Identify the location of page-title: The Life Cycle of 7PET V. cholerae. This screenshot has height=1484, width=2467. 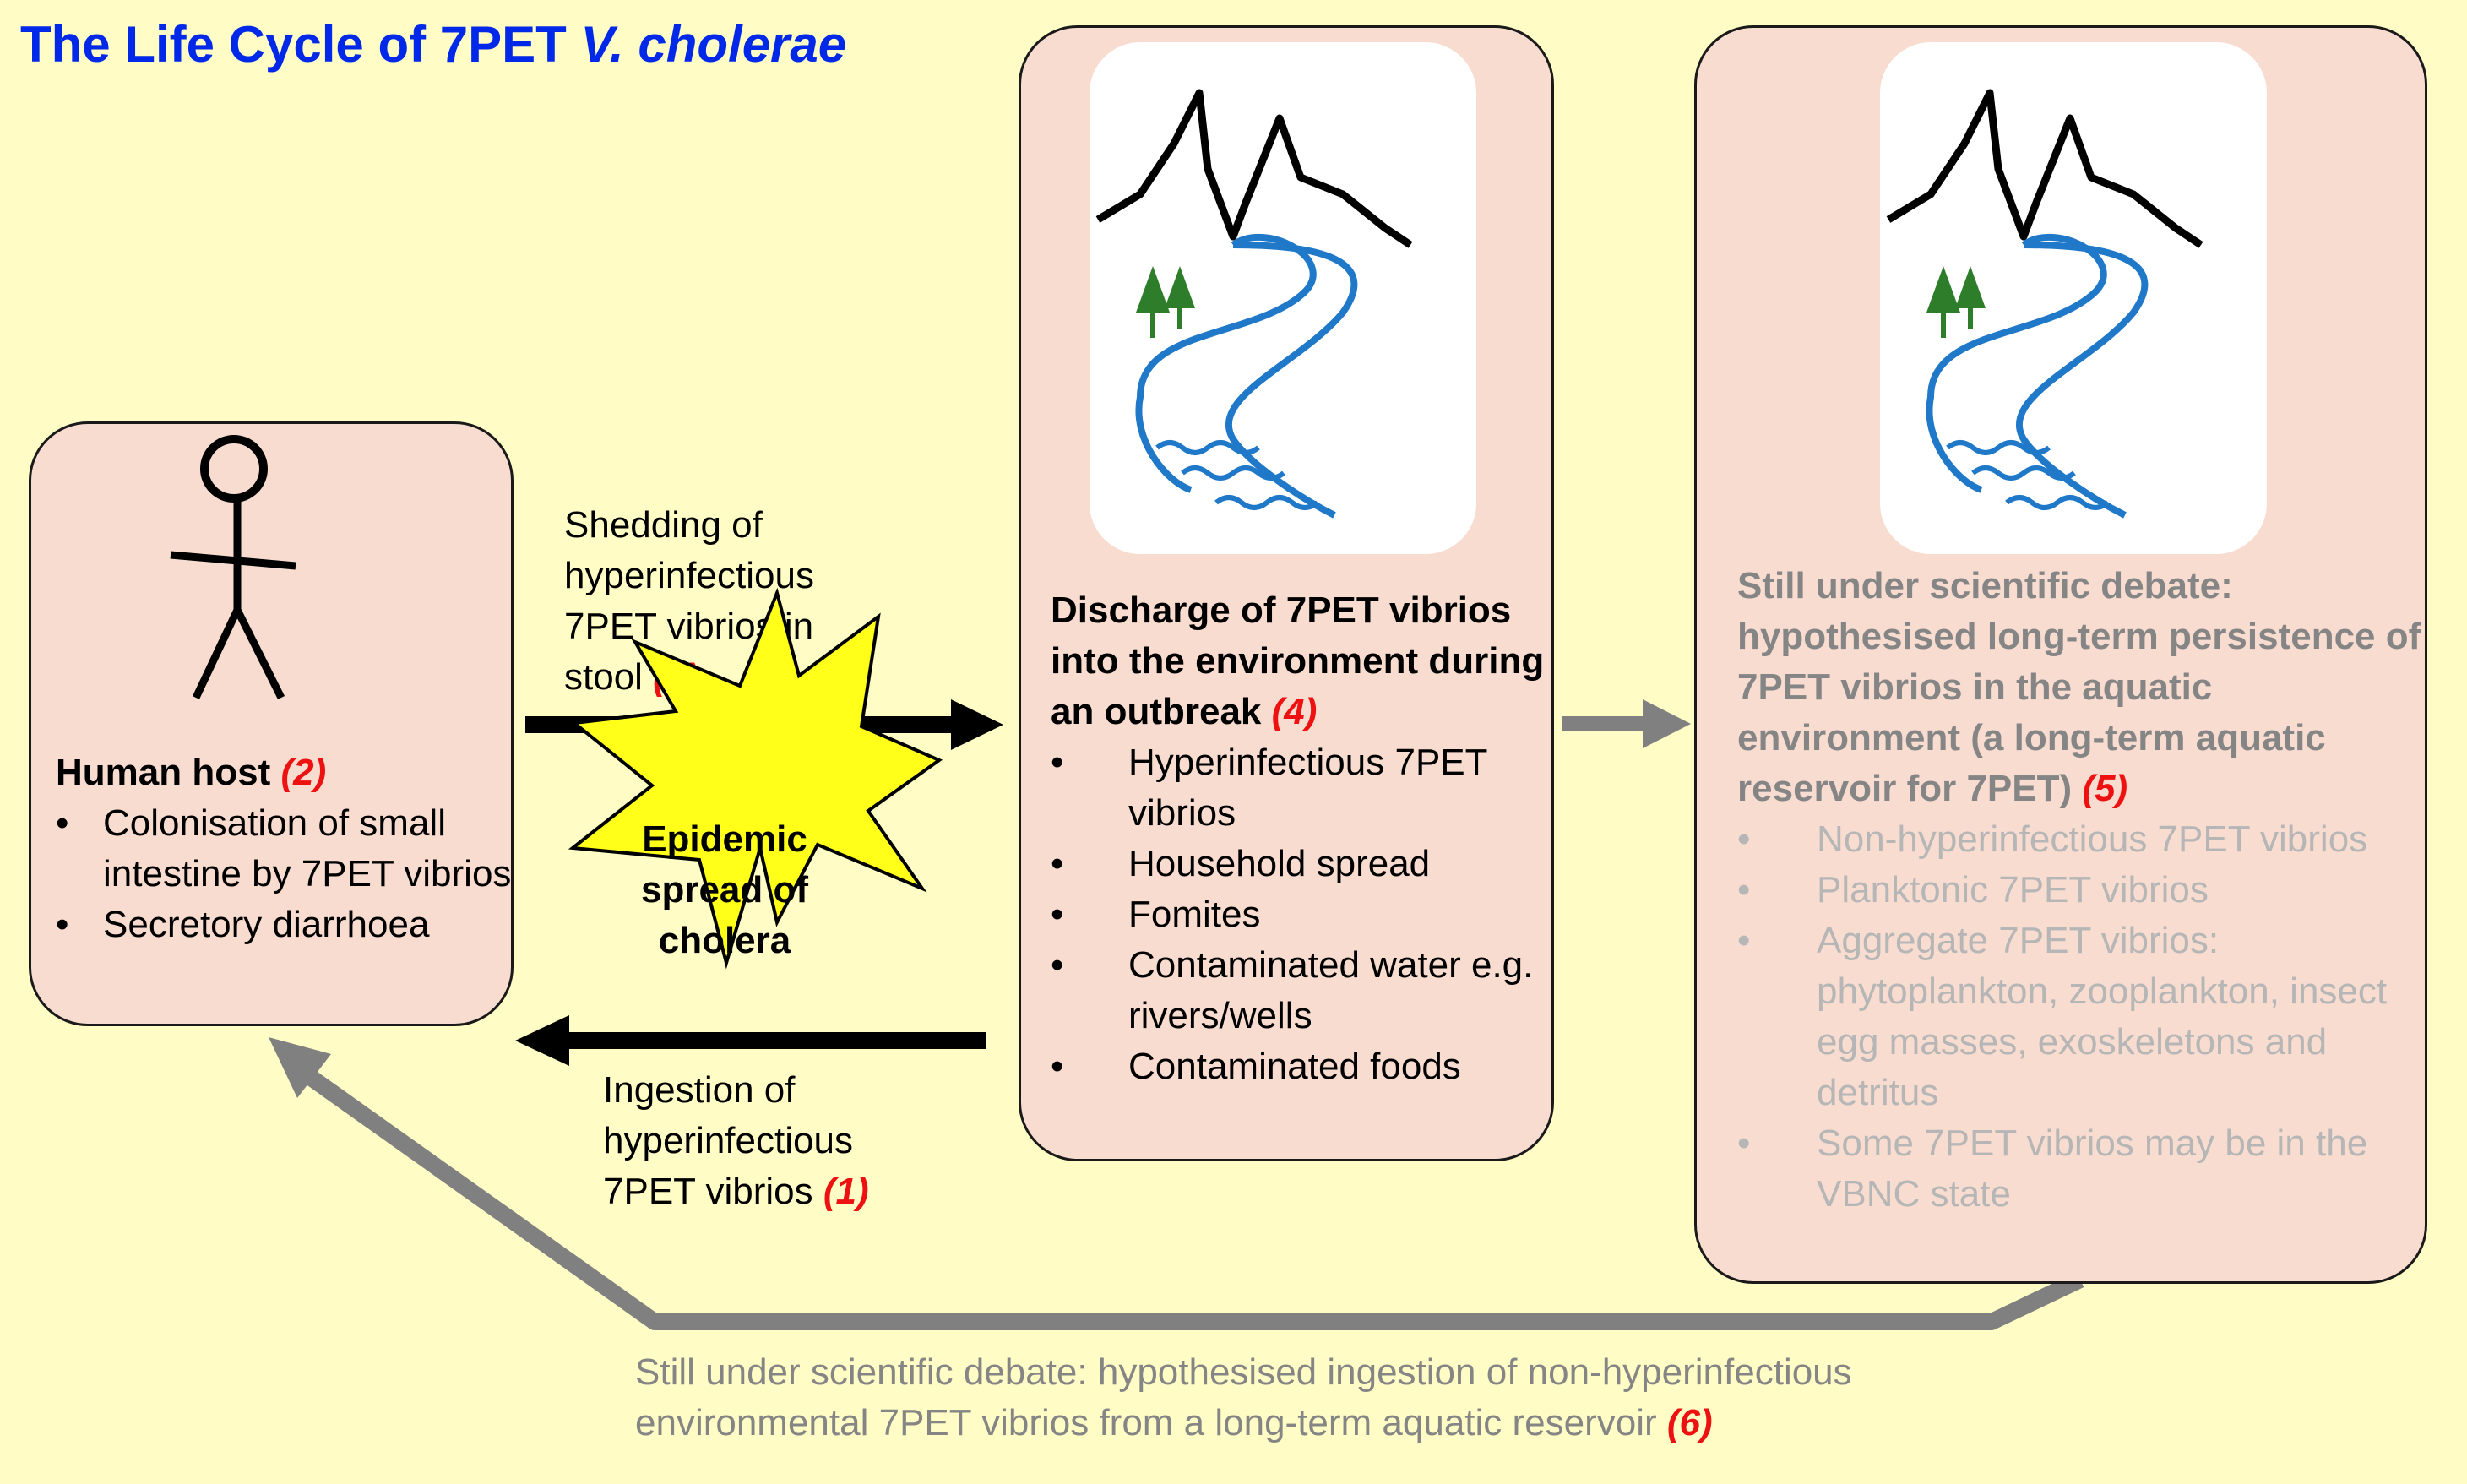
(433, 44).